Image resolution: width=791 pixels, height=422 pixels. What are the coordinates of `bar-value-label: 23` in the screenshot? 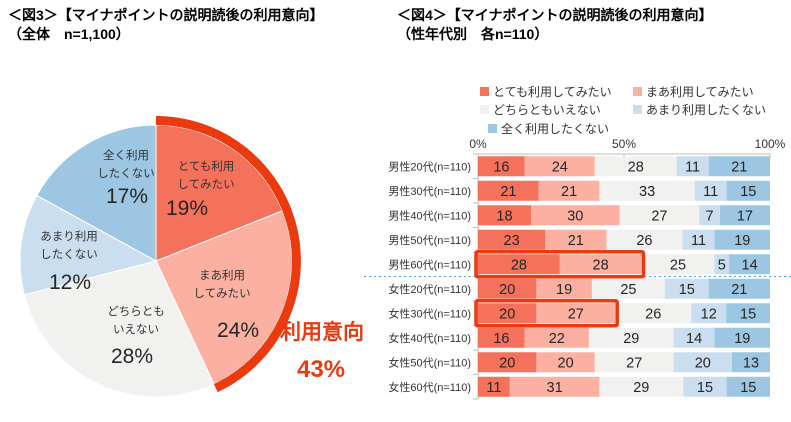 It's located at (512, 241).